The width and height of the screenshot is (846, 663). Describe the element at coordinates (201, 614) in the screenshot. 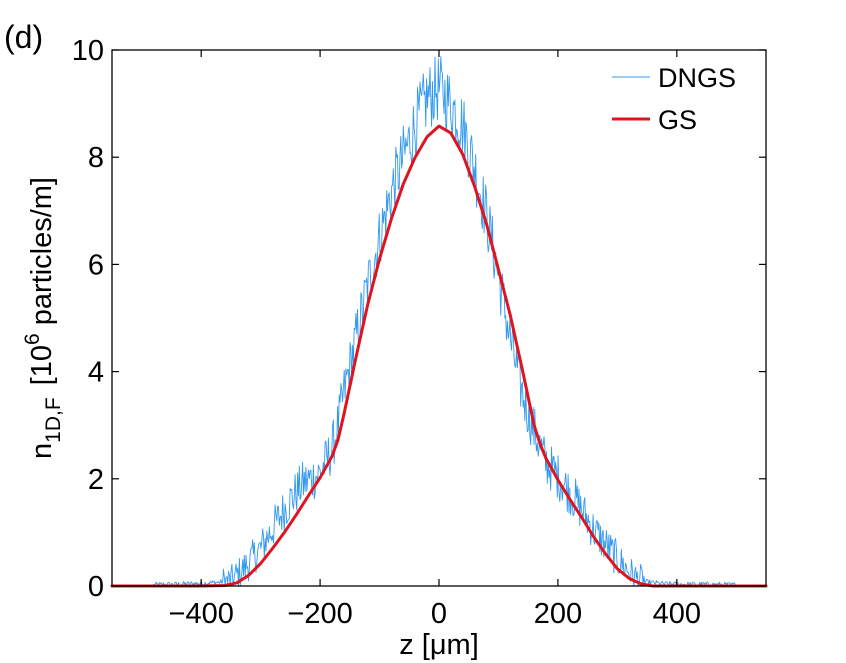

I see `x-tick-label: −400` at that location.